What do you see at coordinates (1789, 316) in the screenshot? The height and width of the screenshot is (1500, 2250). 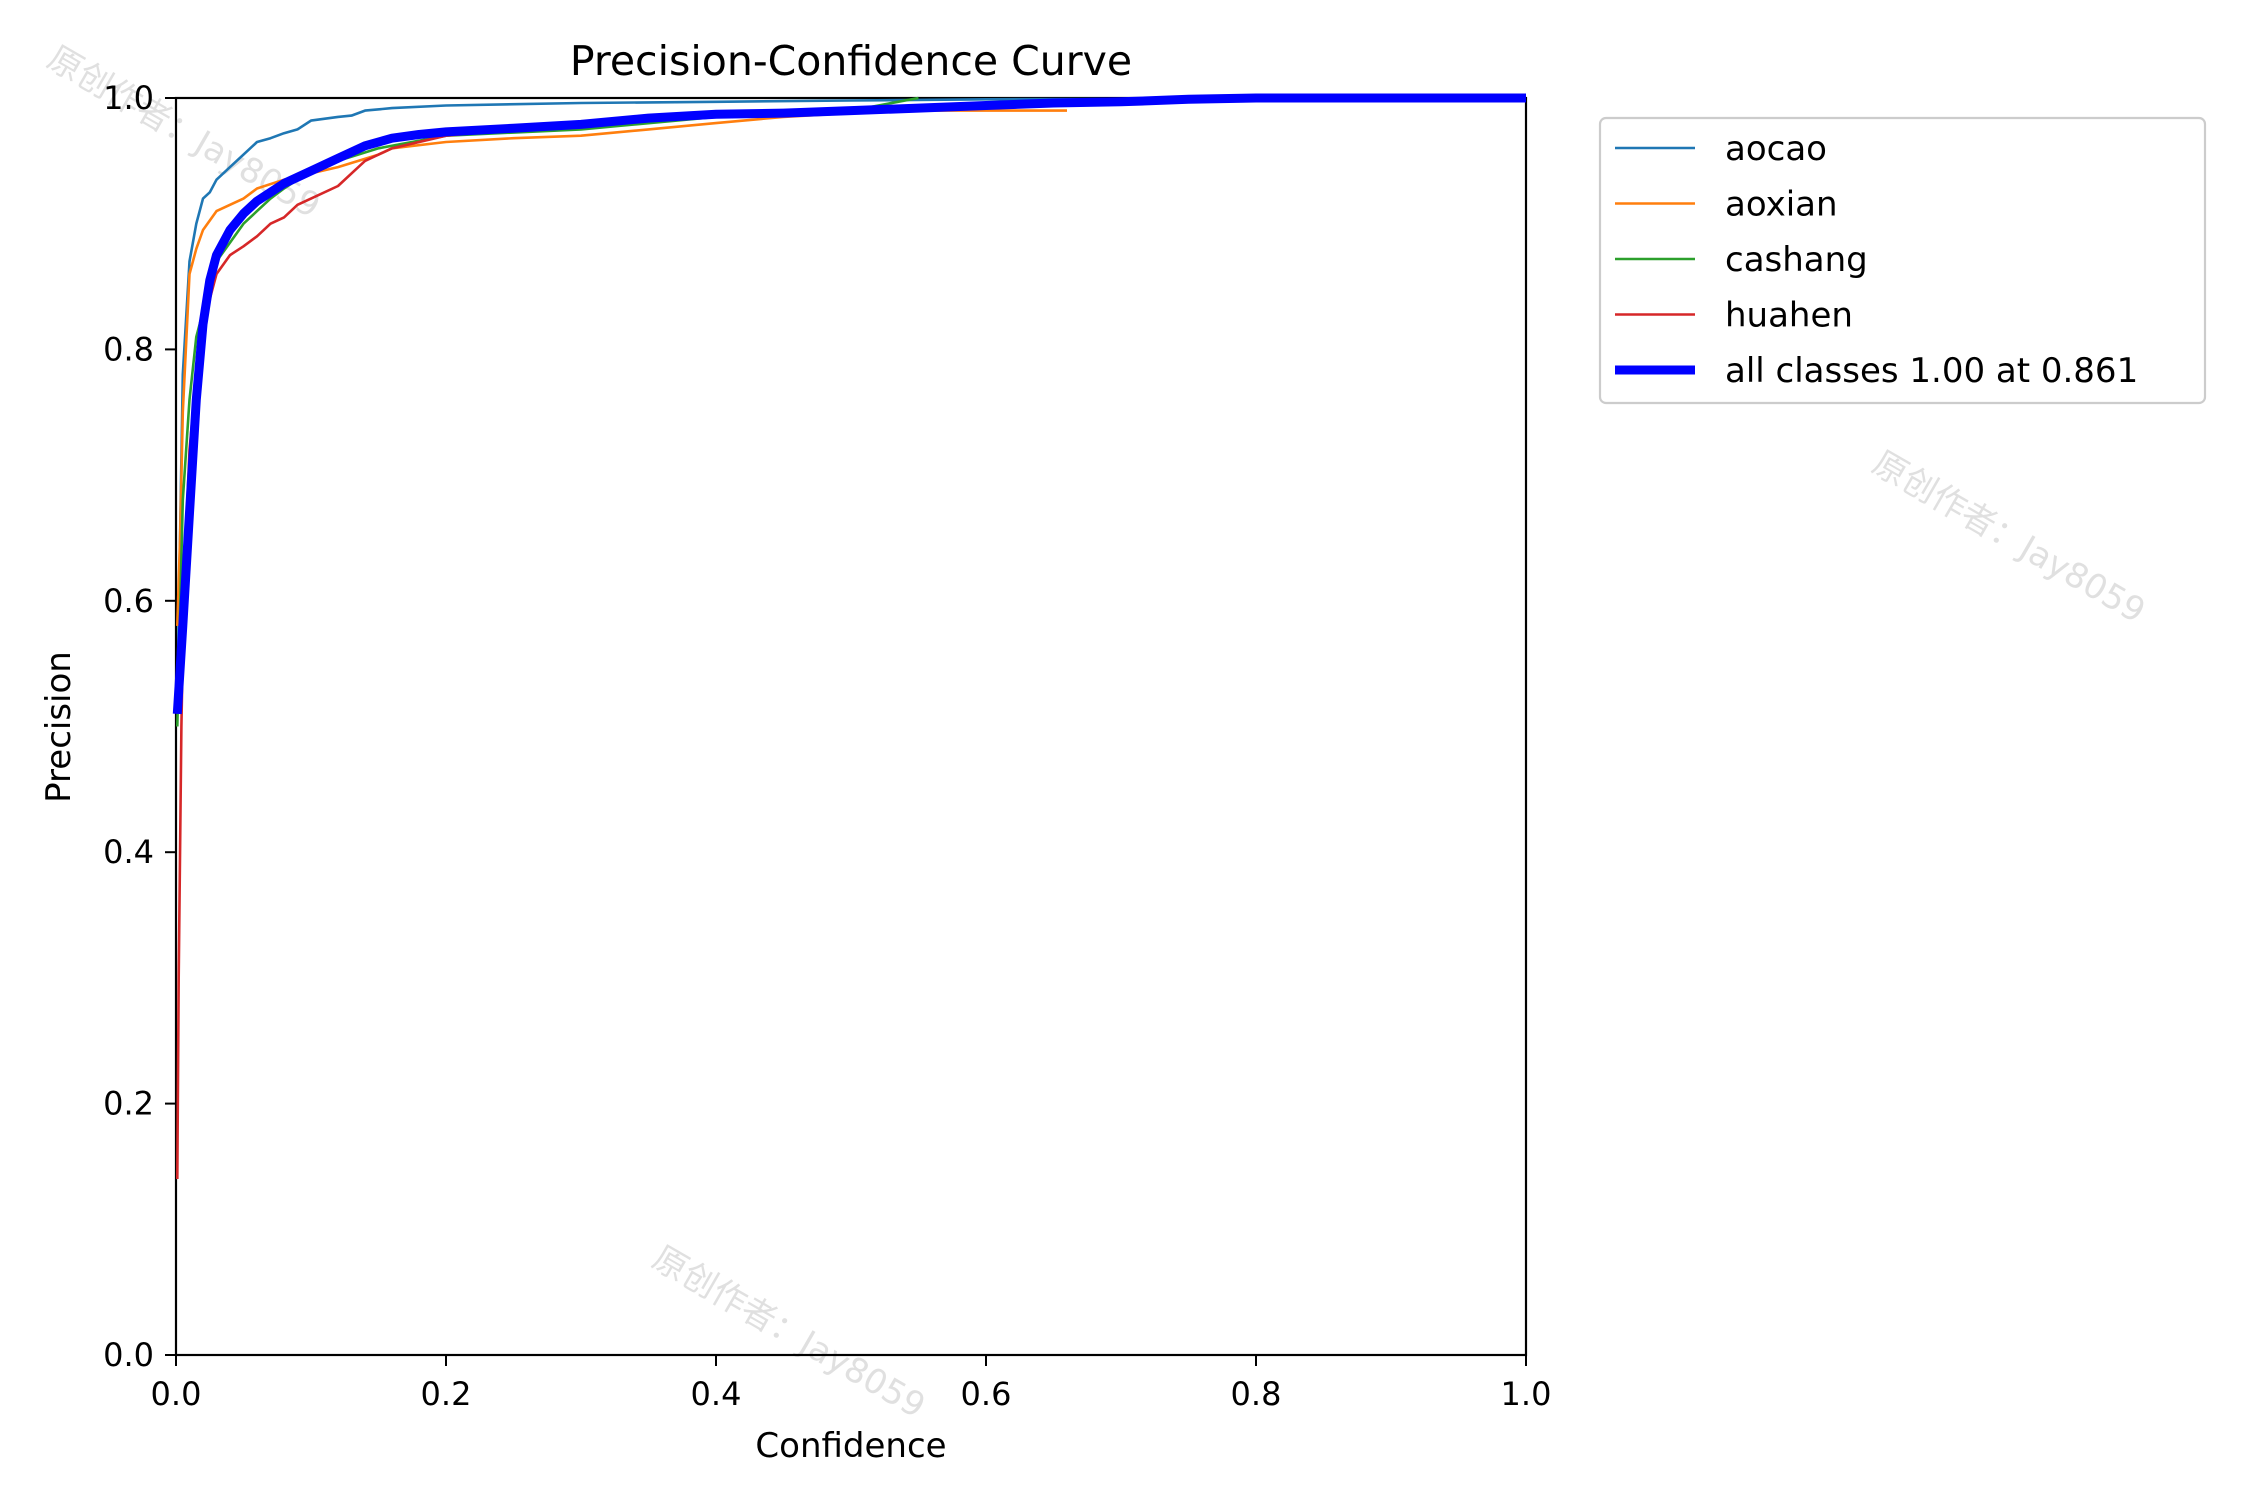 I see `legend-label-huahen: huahen` at bounding box center [1789, 316].